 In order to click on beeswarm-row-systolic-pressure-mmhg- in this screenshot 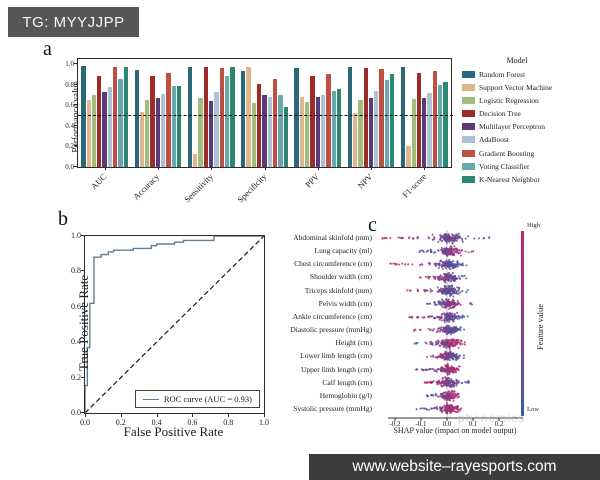, I will do `click(439, 408)`.